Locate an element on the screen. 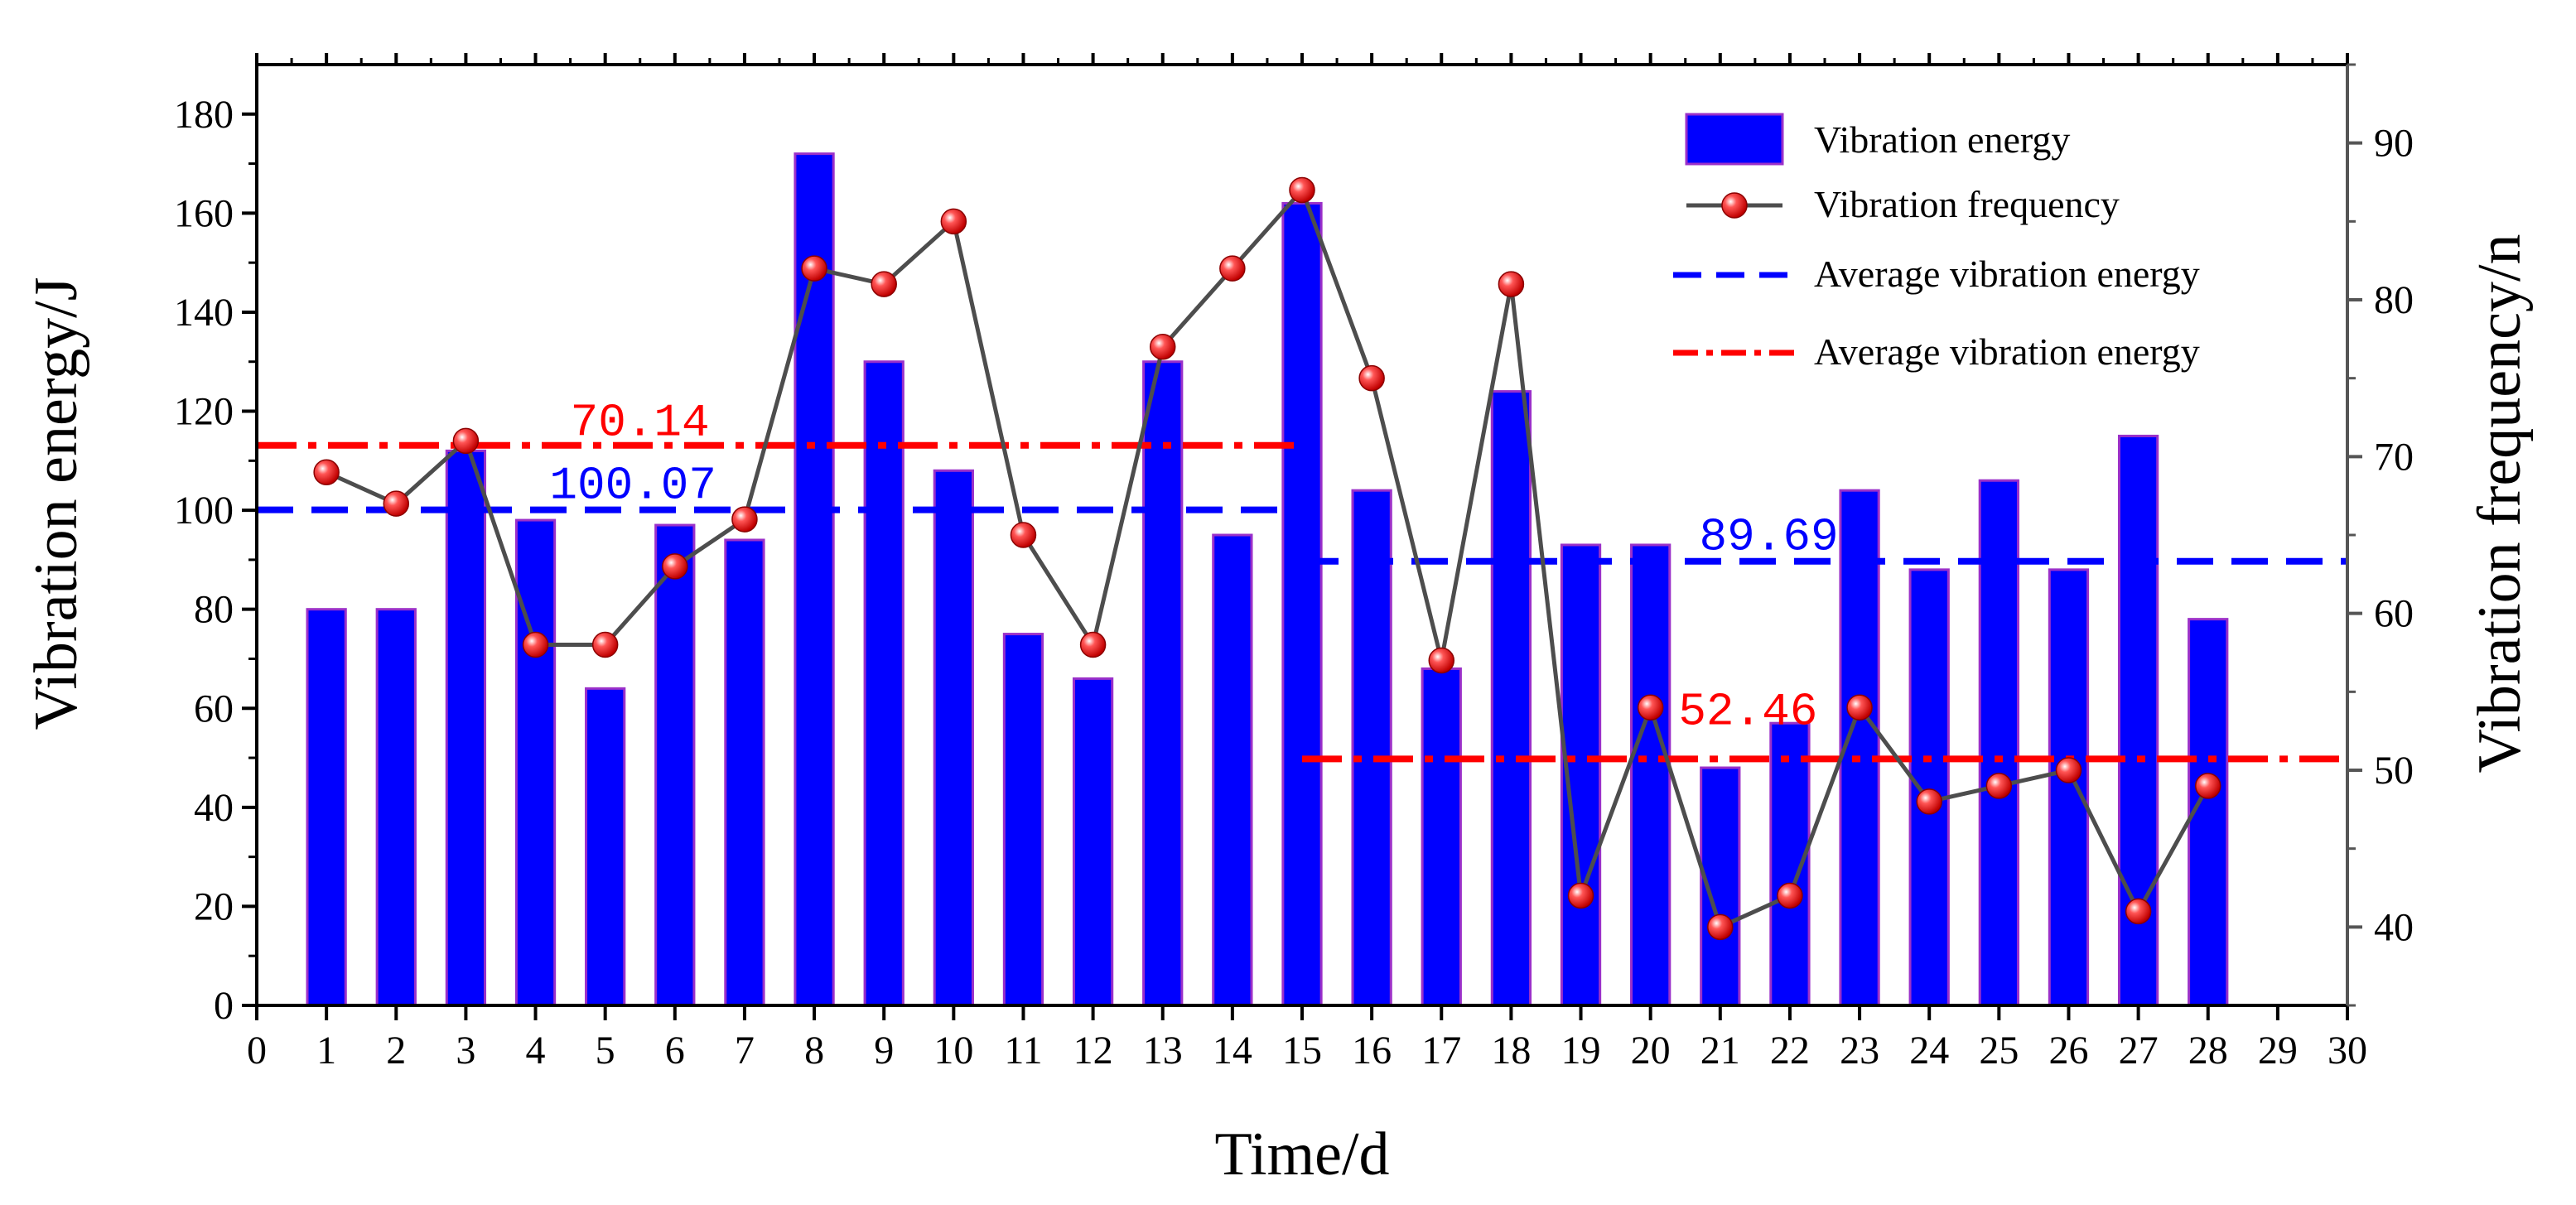  x-tick-label: 11 is located at coordinates (1023, 1050).